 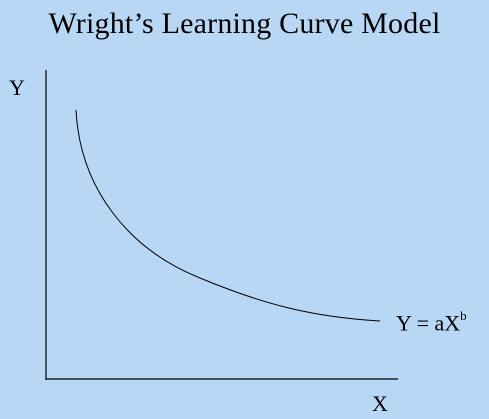 What do you see at coordinates (428, 322) in the screenshot?
I see `equation-base: Y = aX` at bounding box center [428, 322].